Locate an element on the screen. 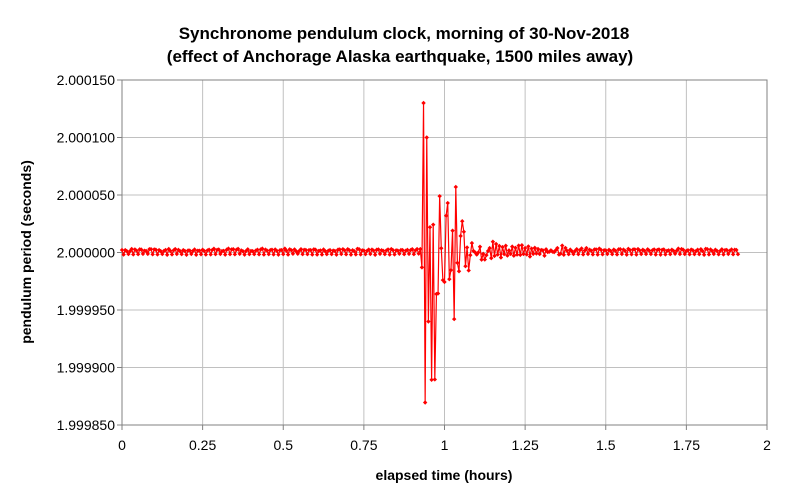 This screenshot has width=800, height=500. x-tick-label: 1 is located at coordinates (445, 445).